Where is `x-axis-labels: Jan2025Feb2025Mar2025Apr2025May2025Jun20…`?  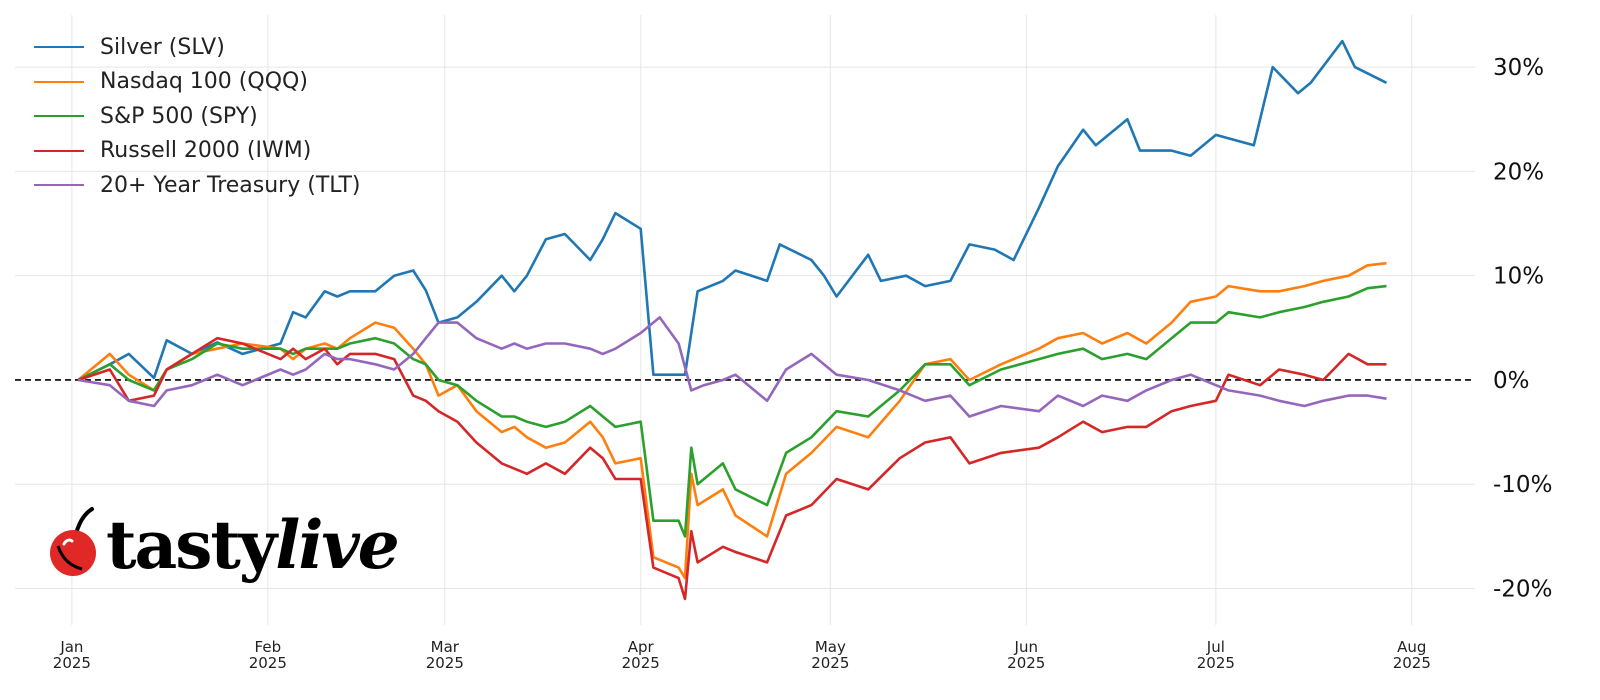 x-axis-labels: Jan2025Feb2025Mar2025Apr2025May2025Jun20… is located at coordinates (742, 655).